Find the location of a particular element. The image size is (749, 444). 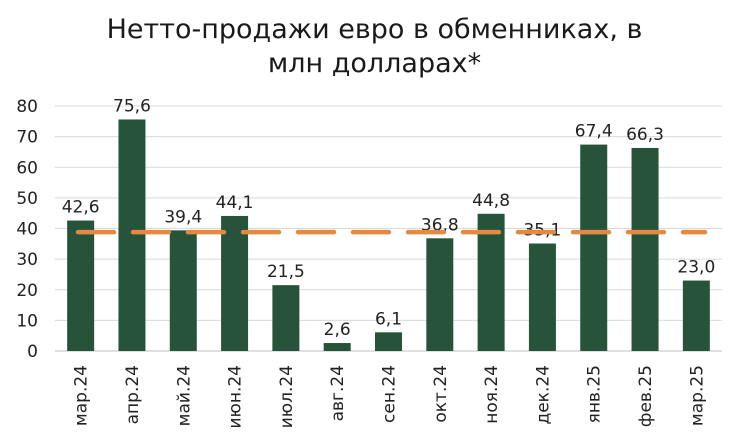

data-label: 39,4 is located at coordinates (183, 217).